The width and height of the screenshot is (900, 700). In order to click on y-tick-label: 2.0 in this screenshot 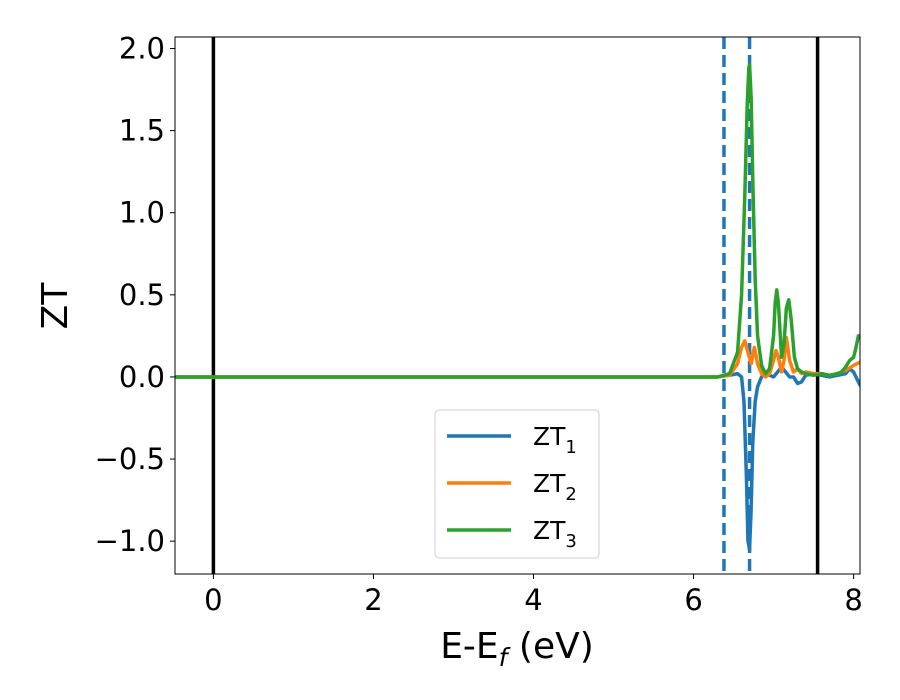, I will do `click(142, 48)`.